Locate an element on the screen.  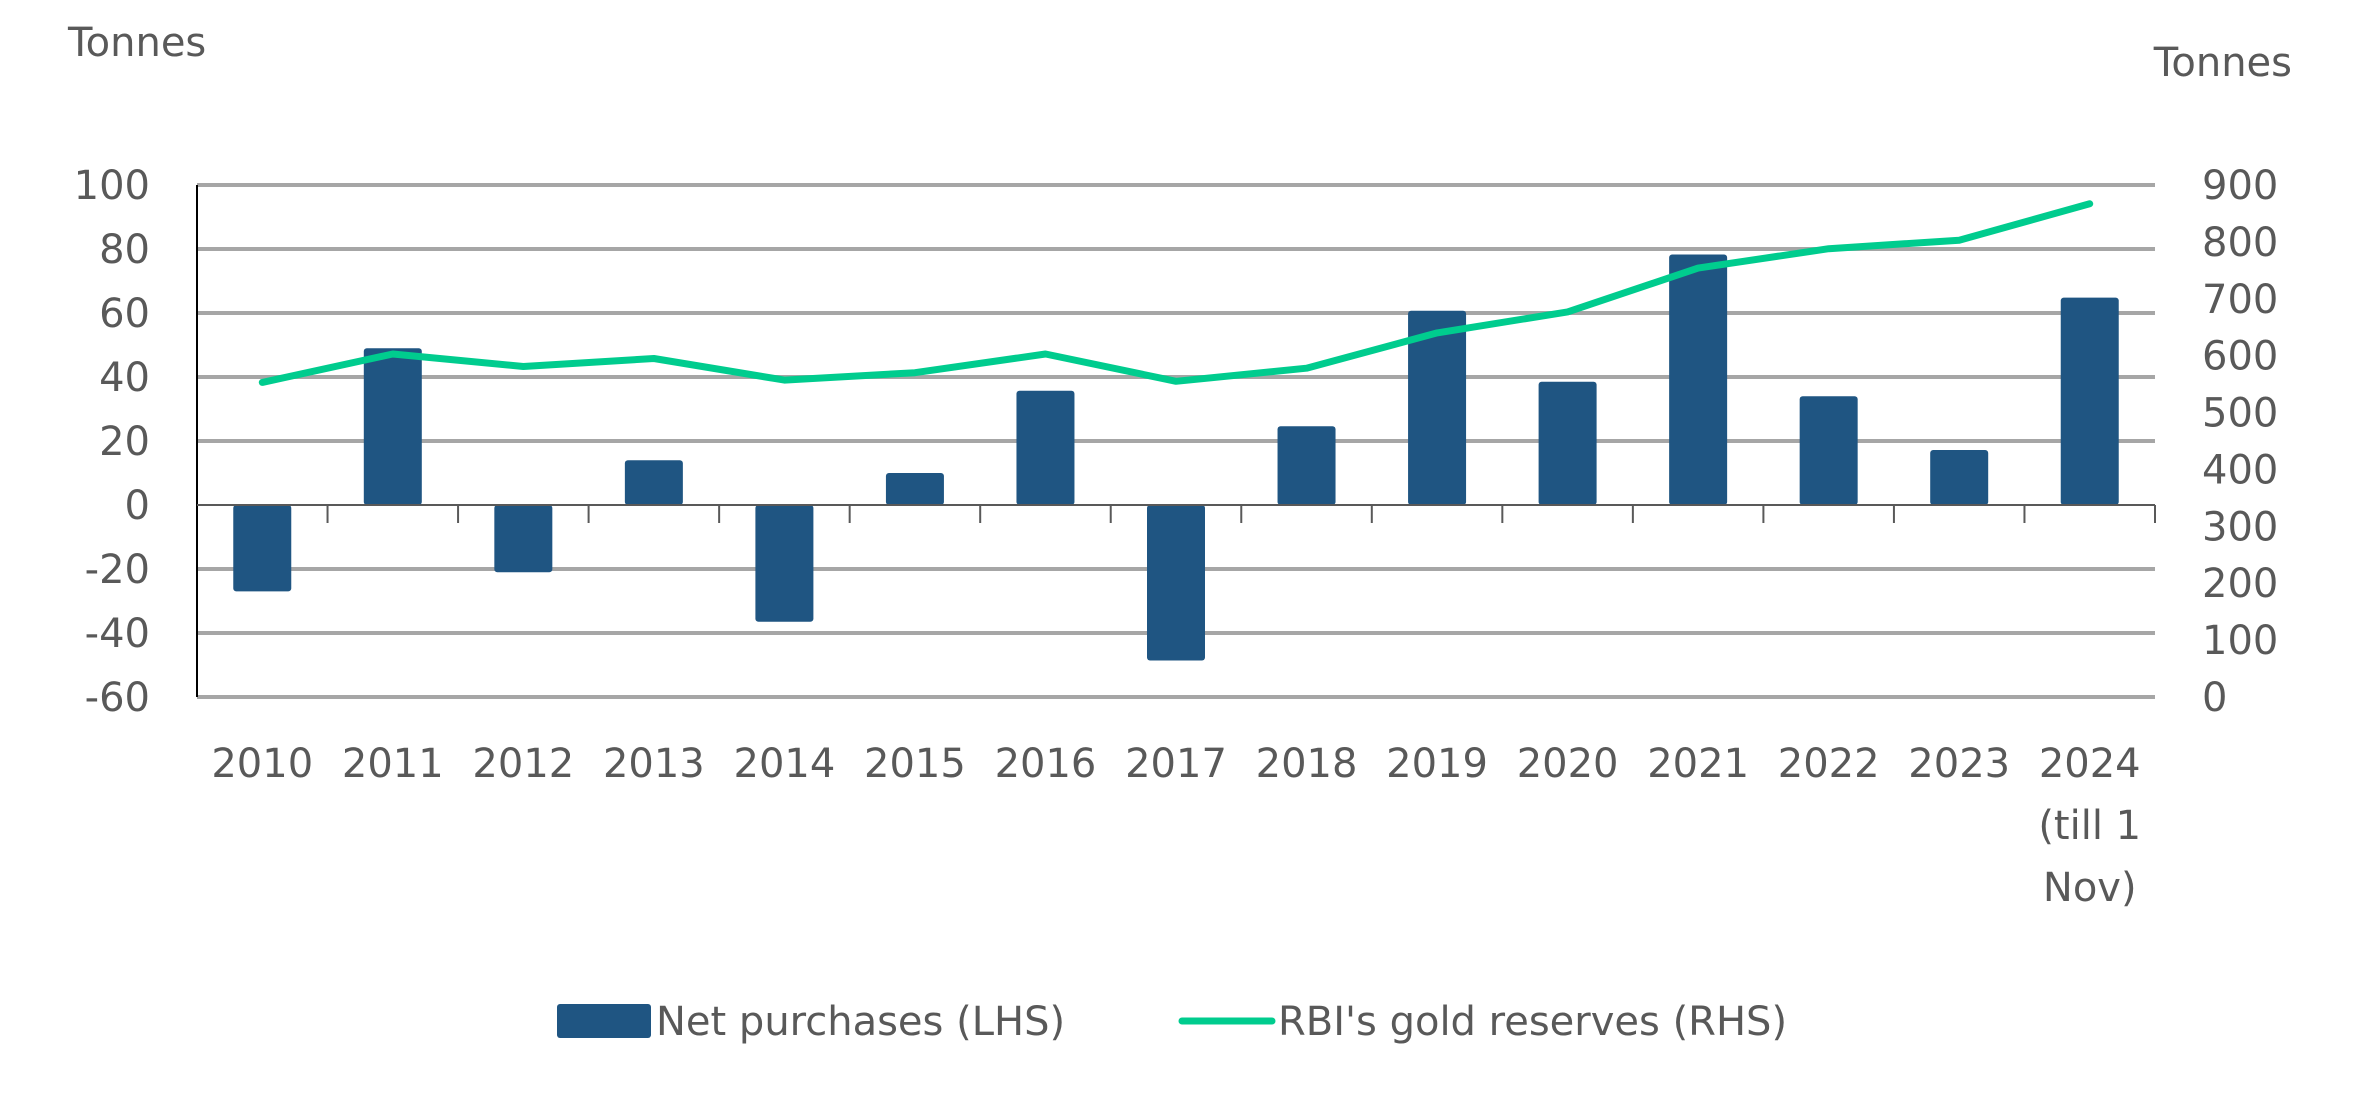
x-tick-label: 2012 is located at coordinates (523, 764).